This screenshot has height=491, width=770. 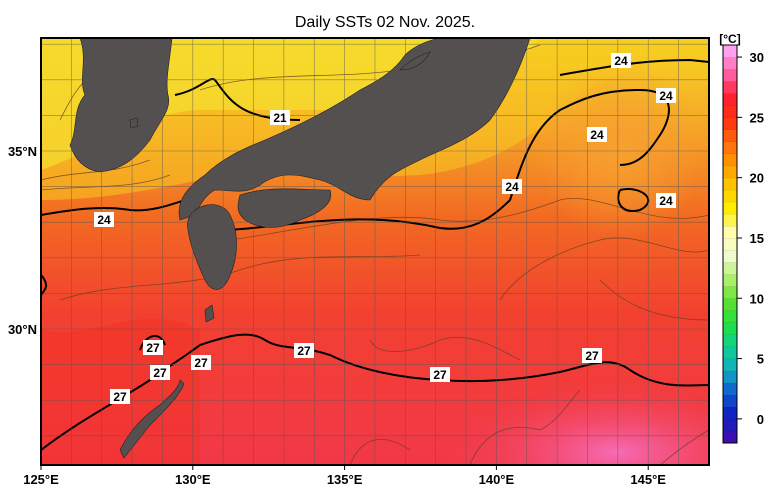 I want to click on x-tick-label: 130°E, so click(x=193, y=479).